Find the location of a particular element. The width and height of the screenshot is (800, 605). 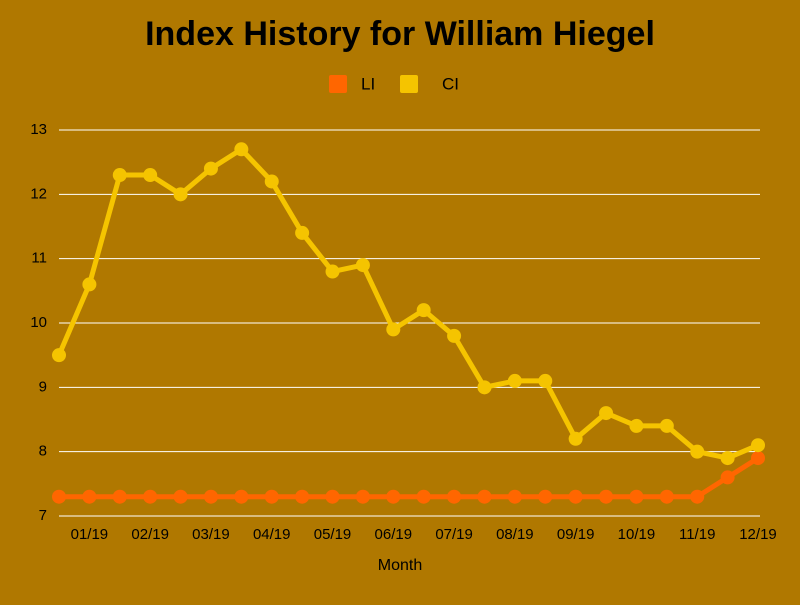

x-tick-label: 01/19 is located at coordinates (90, 534).